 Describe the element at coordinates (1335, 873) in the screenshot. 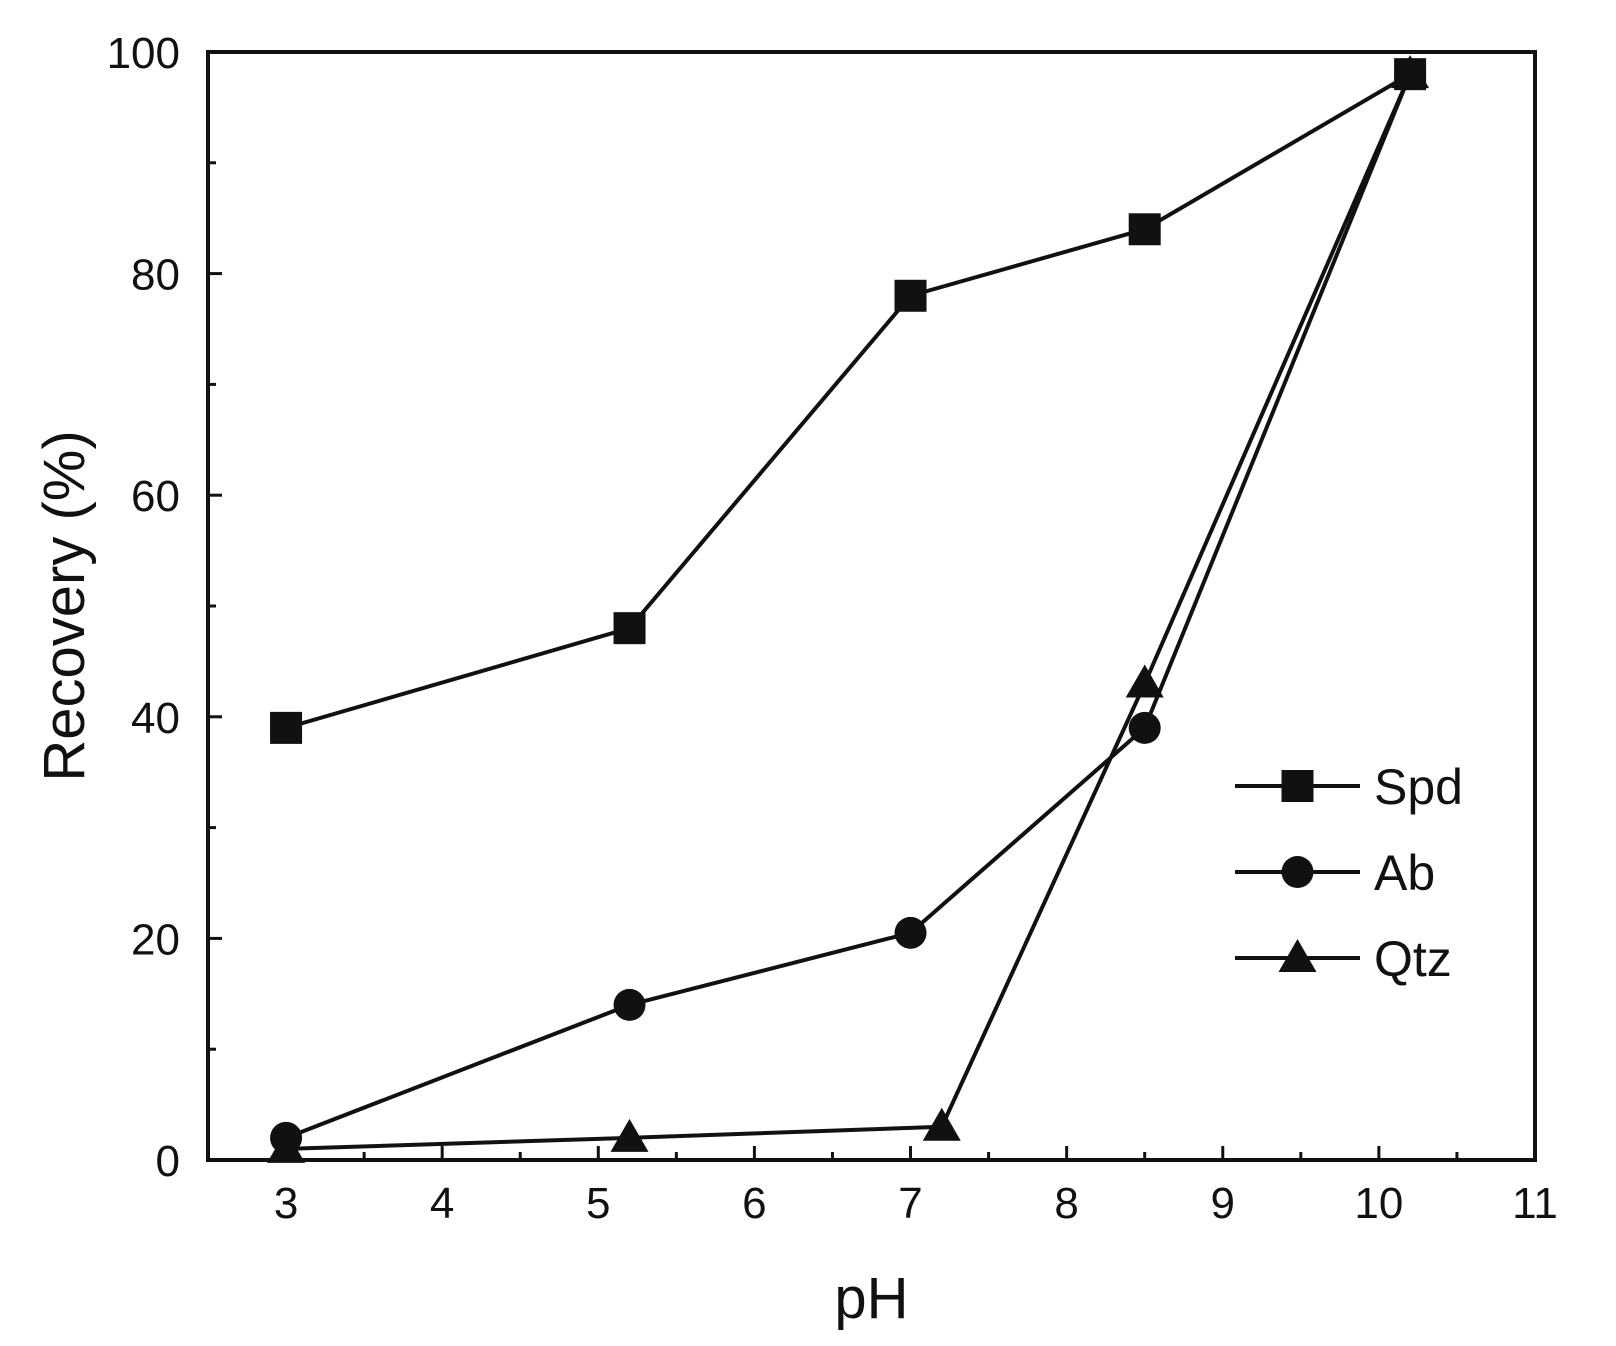

I see `legend-item-ab: Ab` at that location.